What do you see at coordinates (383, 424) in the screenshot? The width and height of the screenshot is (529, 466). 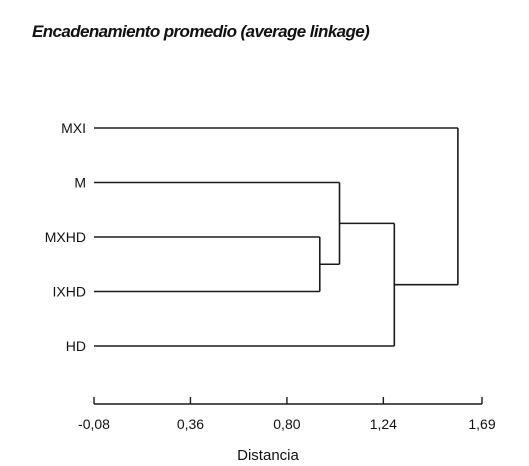 I see `x-tick-label: 1,24` at bounding box center [383, 424].